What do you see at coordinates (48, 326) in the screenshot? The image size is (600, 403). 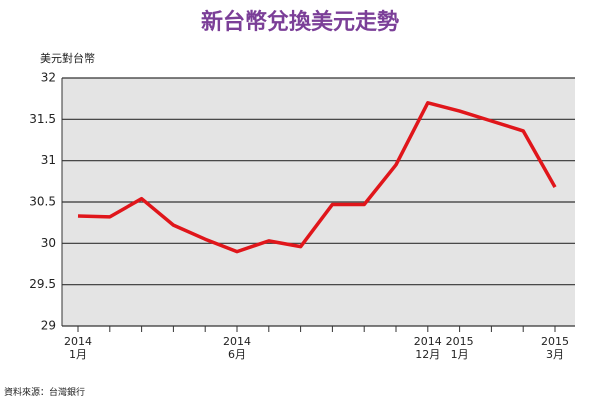 I see `y-tick-label: 29` at bounding box center [48, 326].